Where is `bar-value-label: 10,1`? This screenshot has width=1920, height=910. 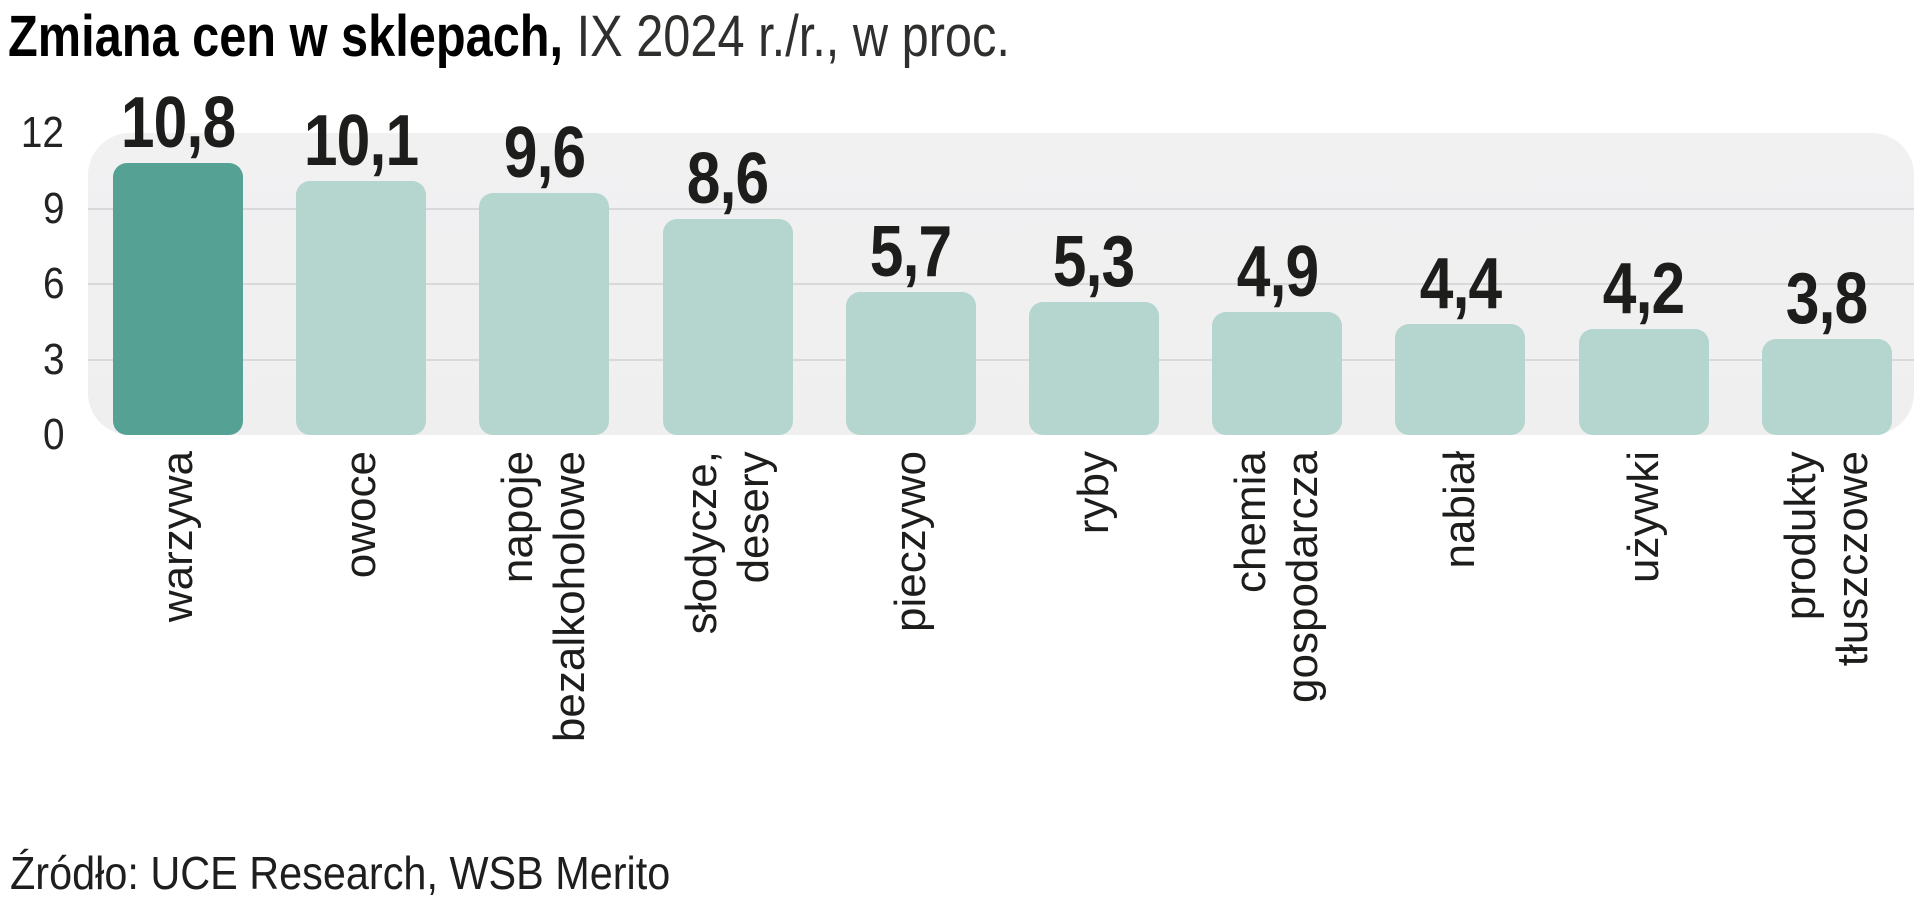 bar-value-label: 10,1 is located at coordinates (361, 141).